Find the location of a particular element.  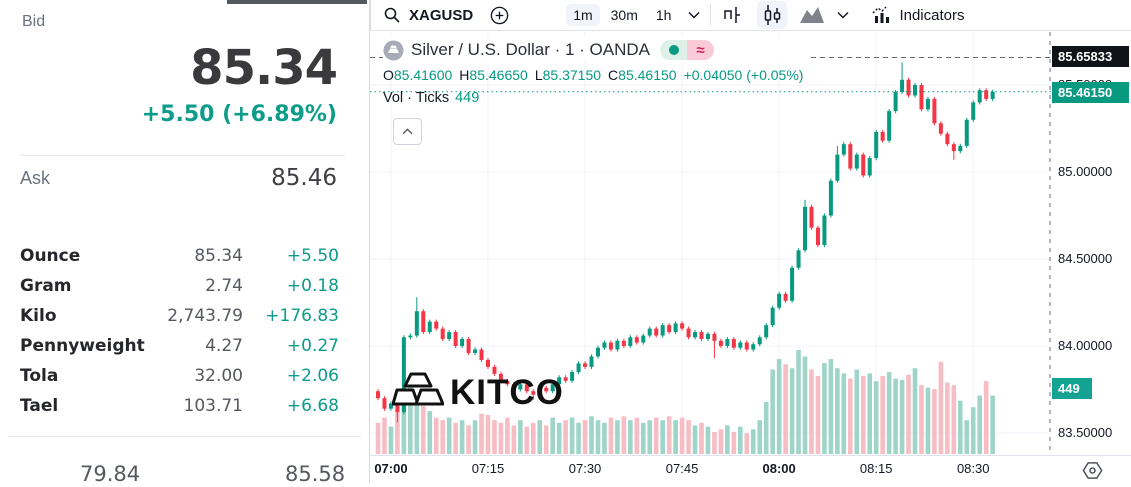

metal-row-pennyweight: Pennyweight 4.27 +0.27 is located at coordinates (184, 346).